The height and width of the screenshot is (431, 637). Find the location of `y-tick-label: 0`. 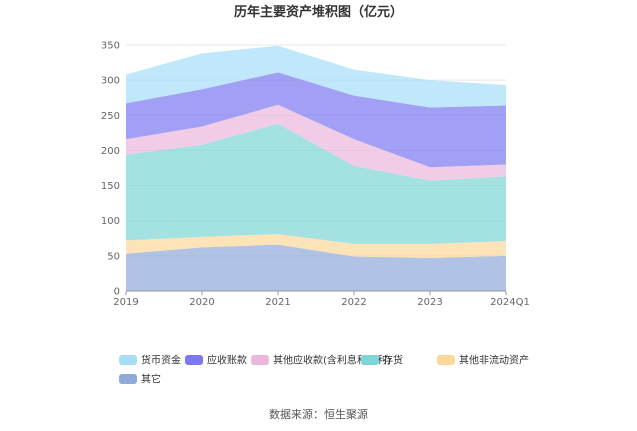

y-tick-label: 0 is located at coordinates (117, 292).